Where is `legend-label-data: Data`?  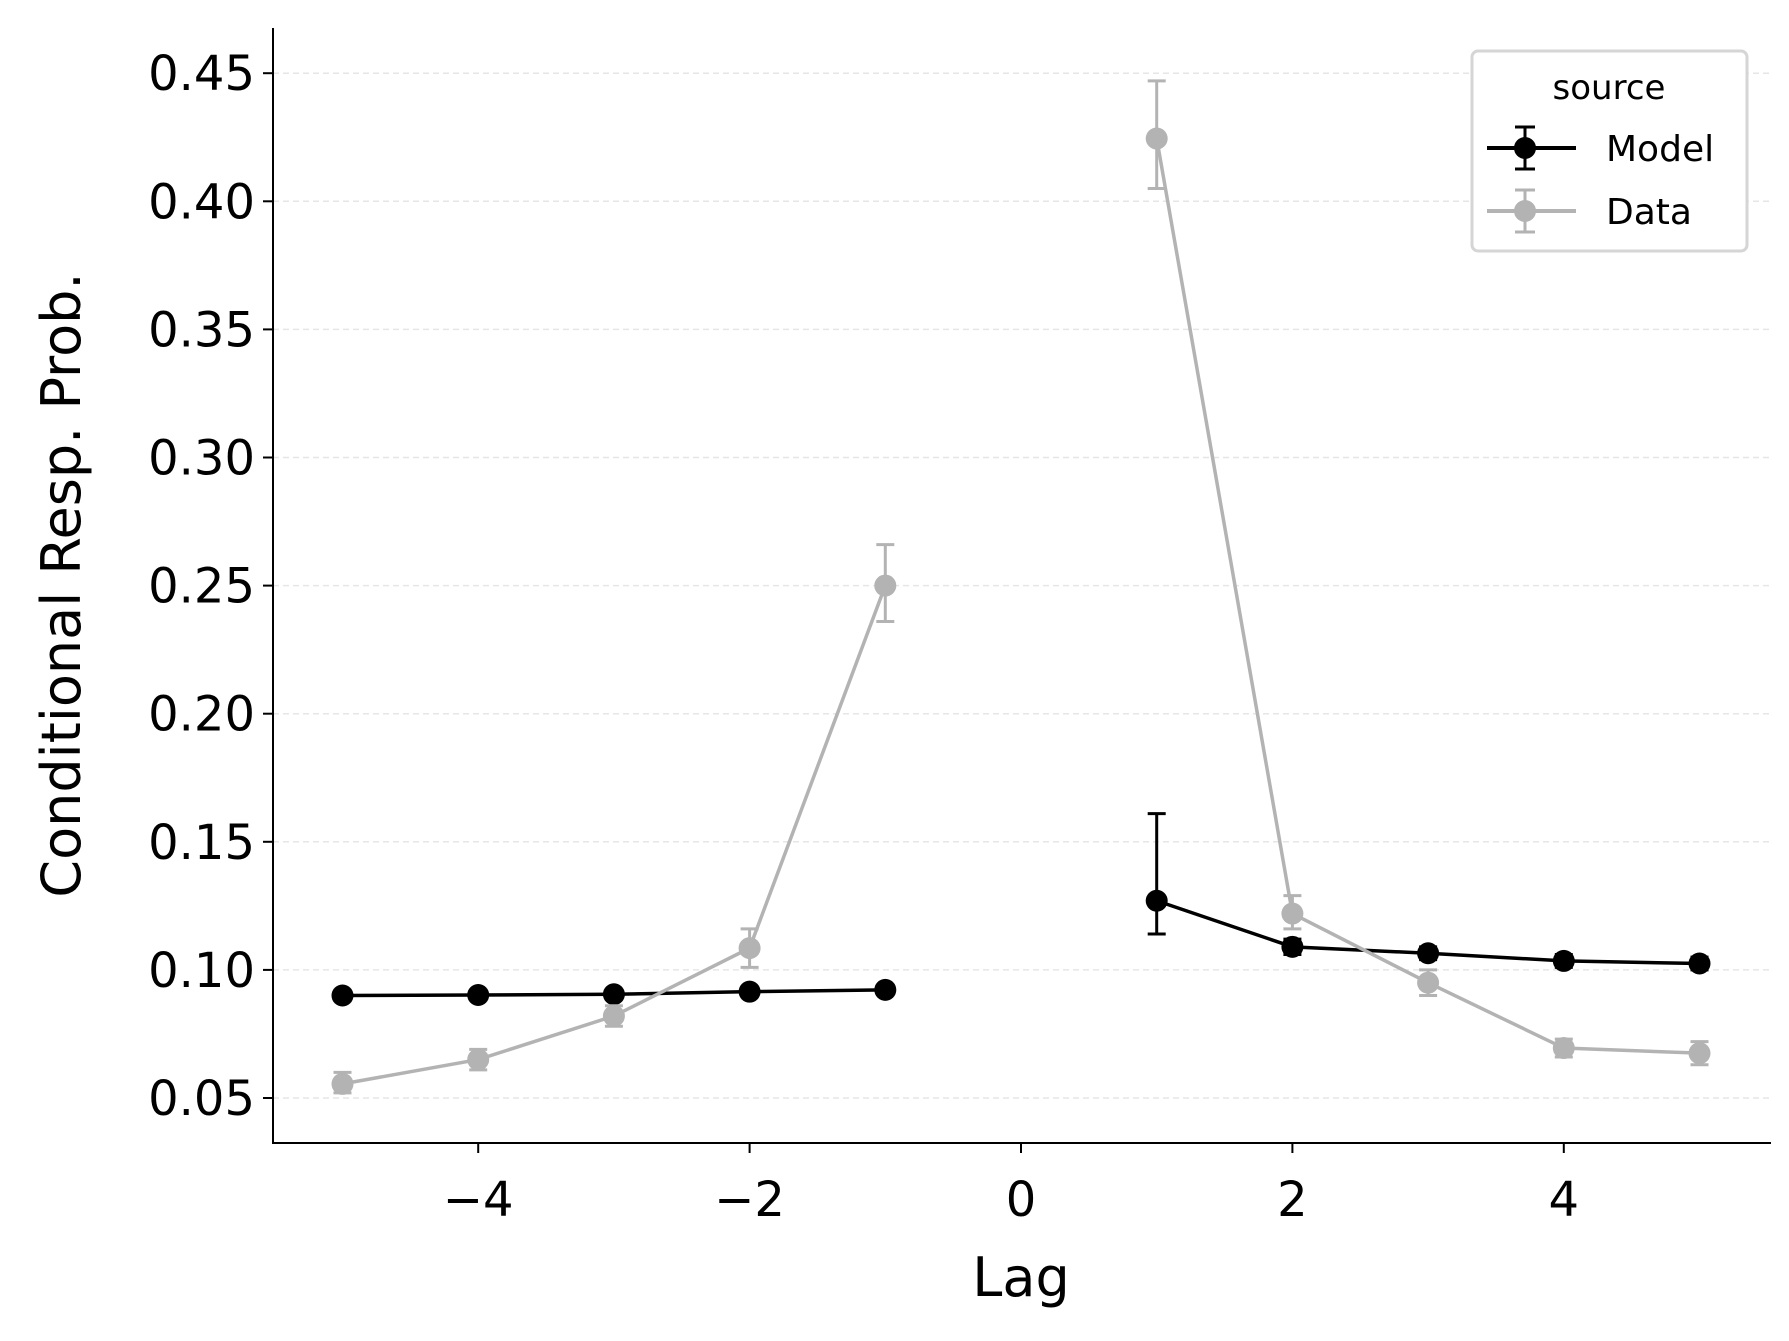
legend-label-data: Data is located at coordinates (1649, 212).